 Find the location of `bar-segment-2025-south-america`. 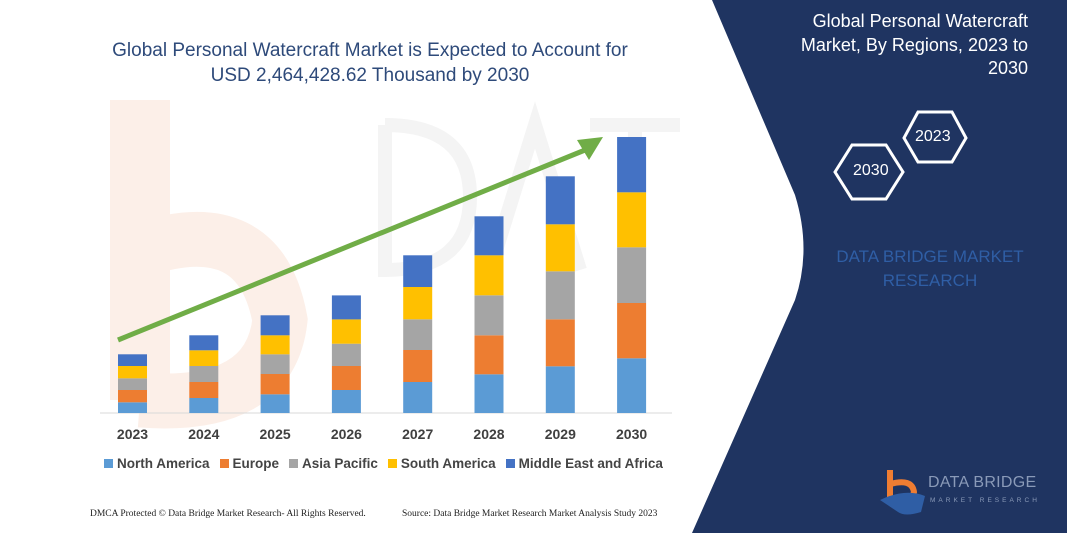

bar-segment-2025-south-america is located at coordinates (275, 345).